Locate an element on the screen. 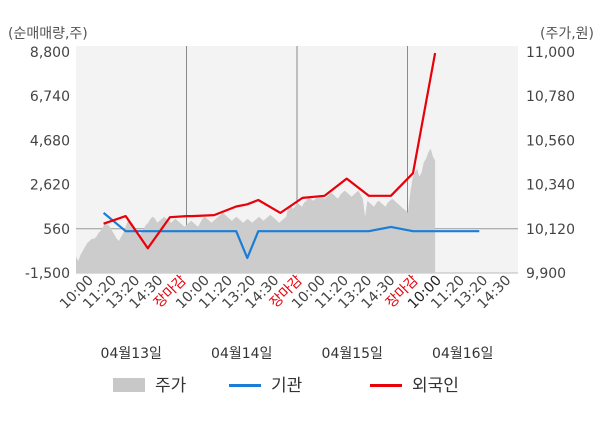  legend: 주가 기관 외국인 is located at coordinates (286, 386).